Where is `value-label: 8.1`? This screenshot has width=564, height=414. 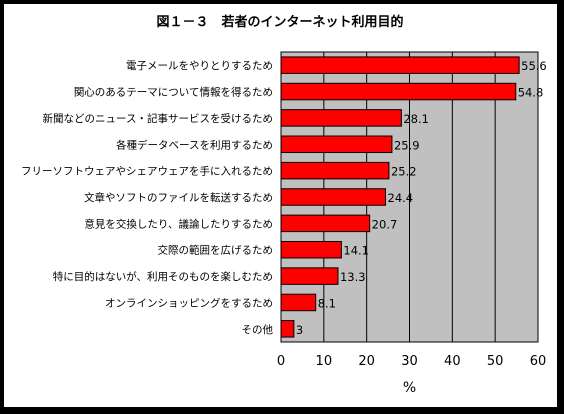
value-label: 8.1 is located at coordinates (327, 303).